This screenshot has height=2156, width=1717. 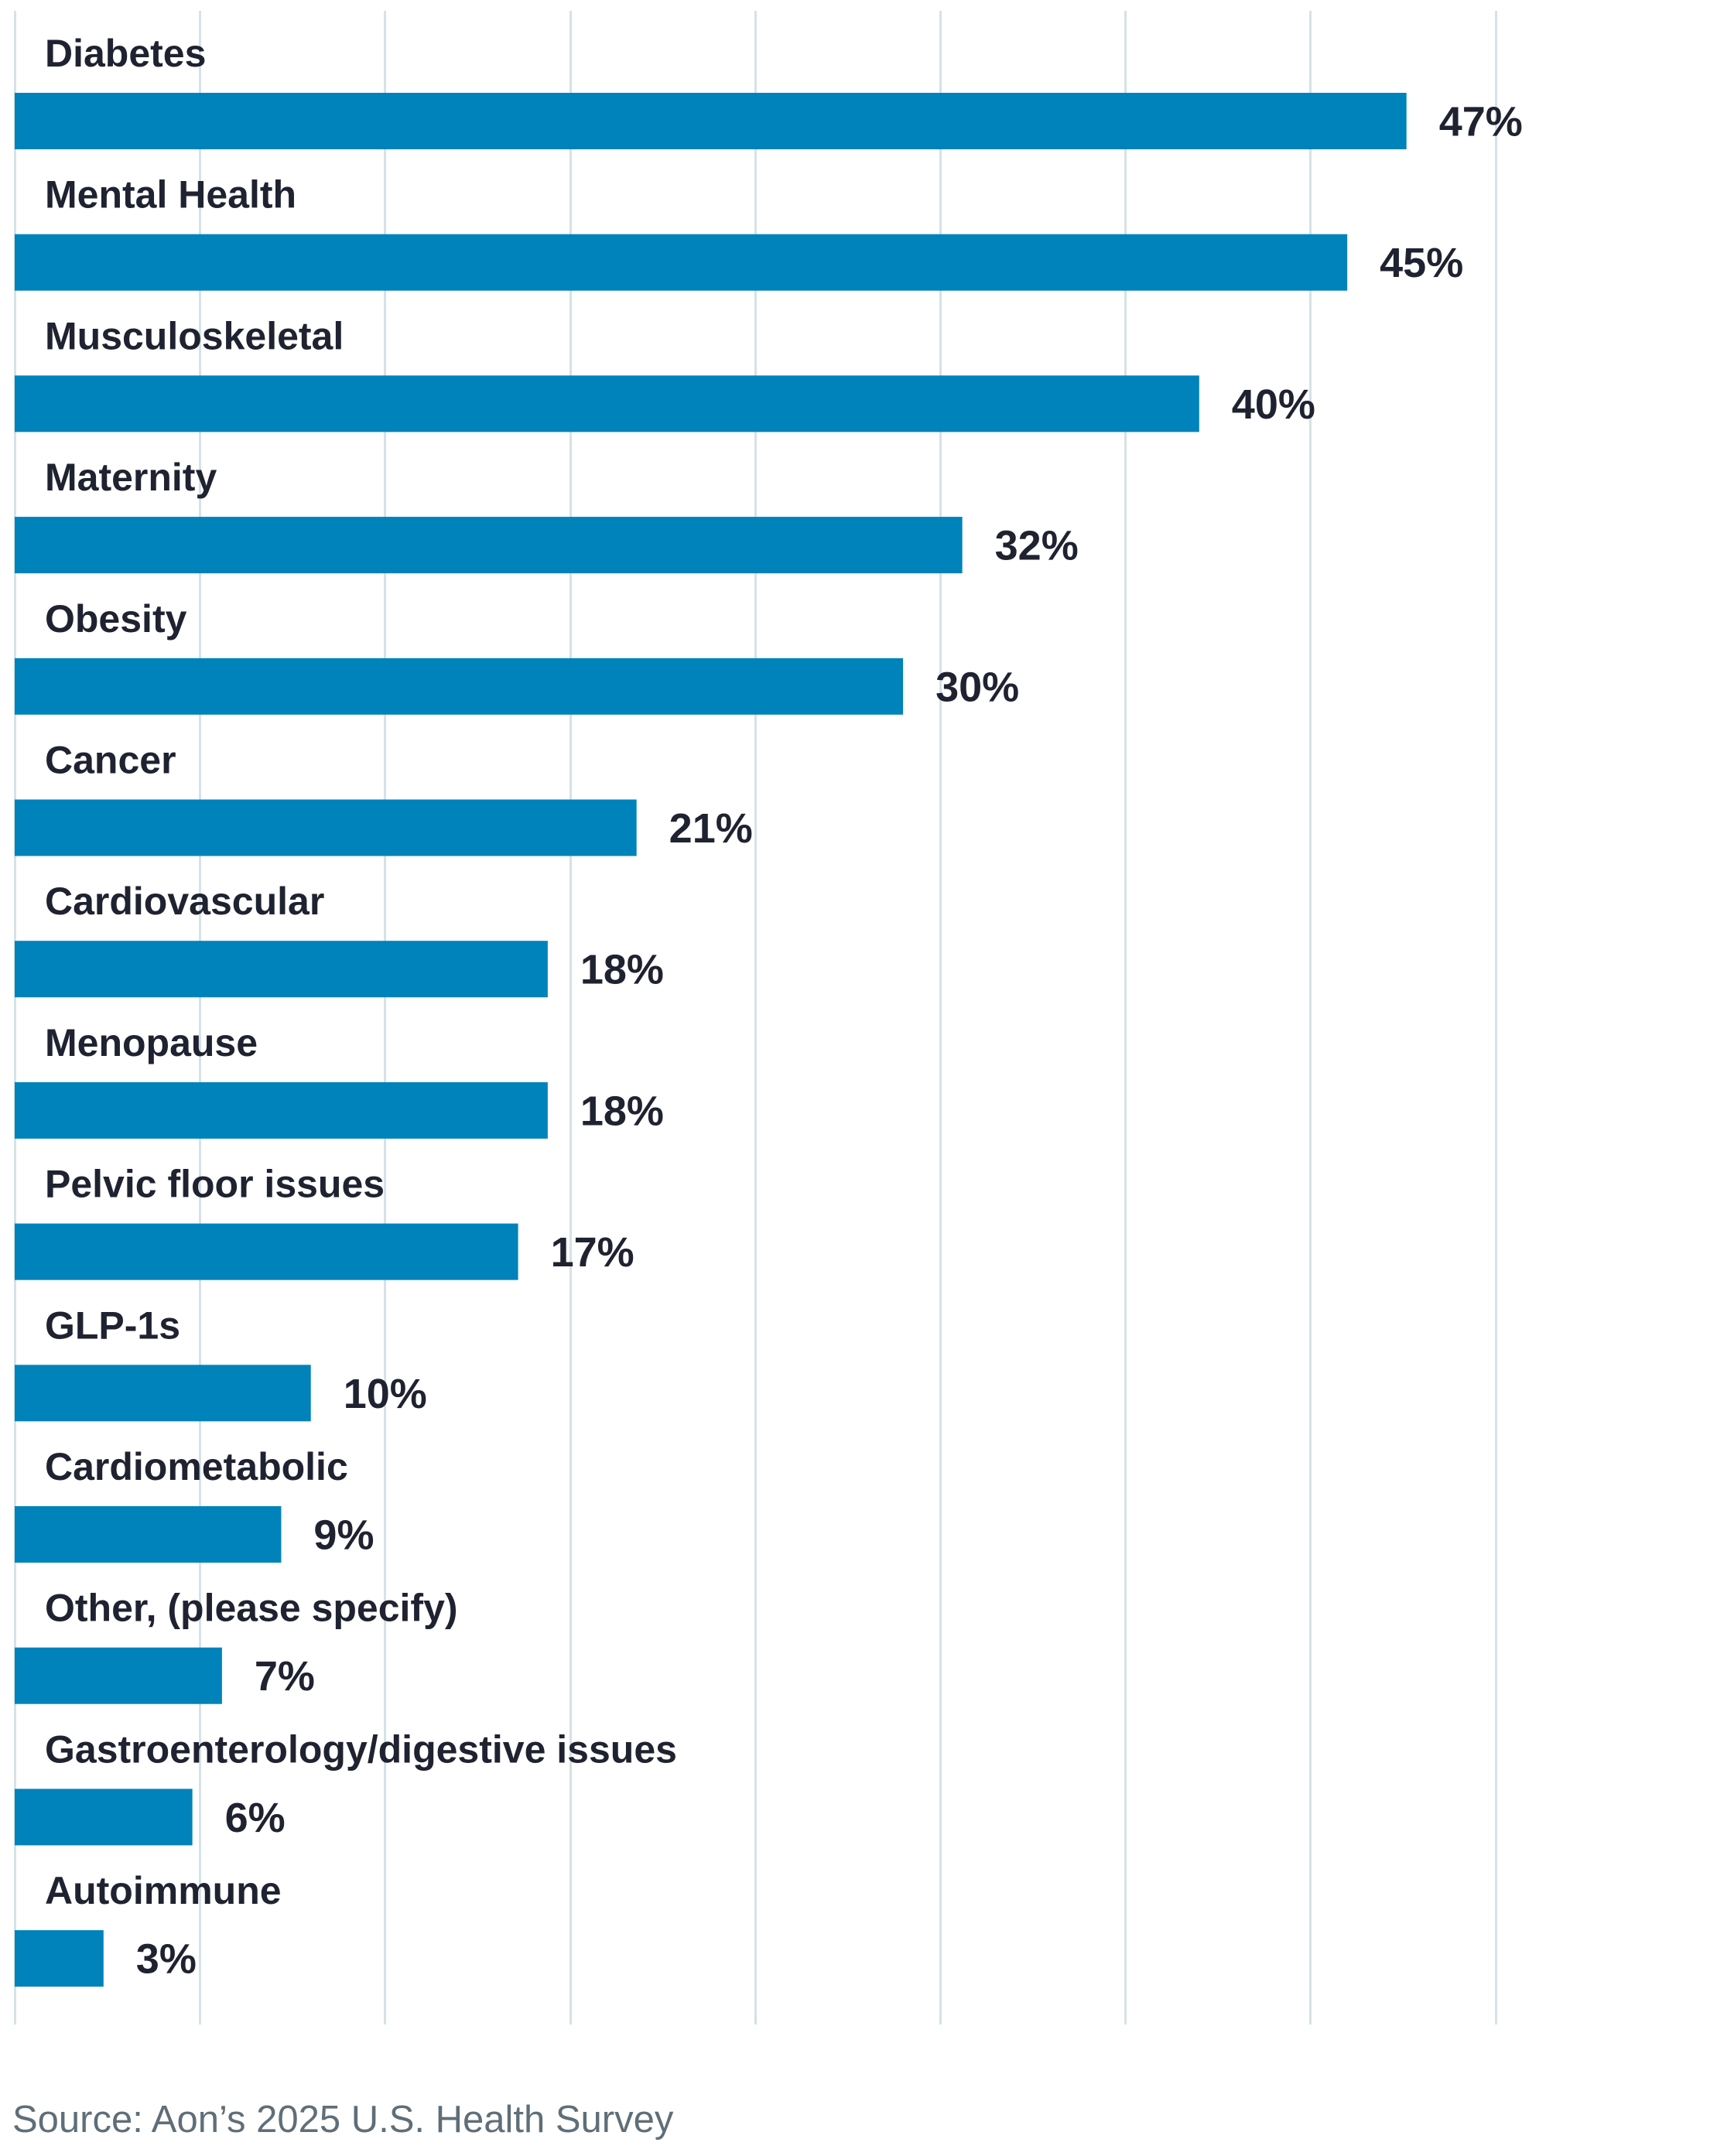 What do you see at coordinates (1037, 546) in the screenshot?
I see `value-label-3: 32%` at bounding box center [1037, 546].